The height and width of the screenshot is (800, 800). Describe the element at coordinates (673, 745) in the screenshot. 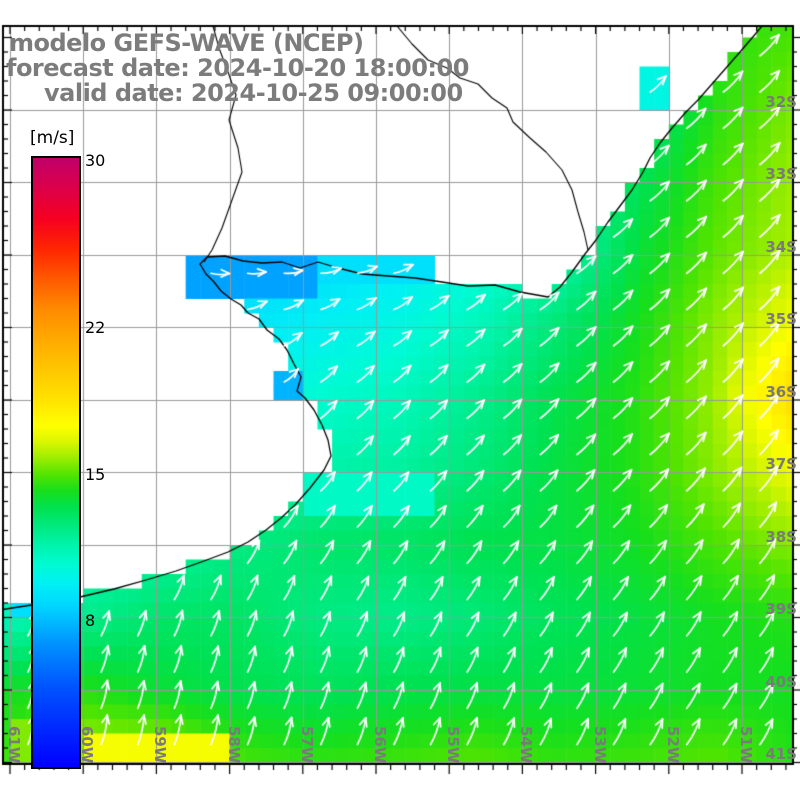

I see `lon-label: 52W` at that location.